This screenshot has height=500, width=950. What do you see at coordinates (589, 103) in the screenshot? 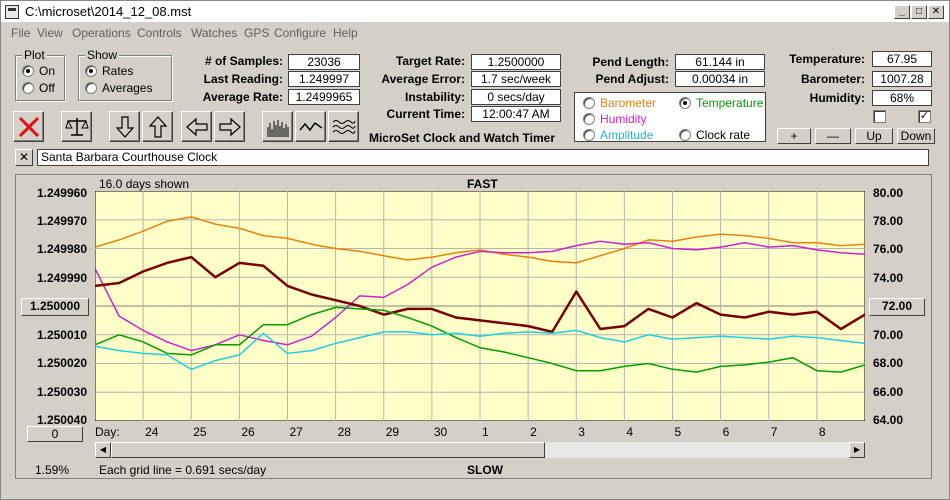
I see `radio-unselected-icon` at bounding box center [589, 103].